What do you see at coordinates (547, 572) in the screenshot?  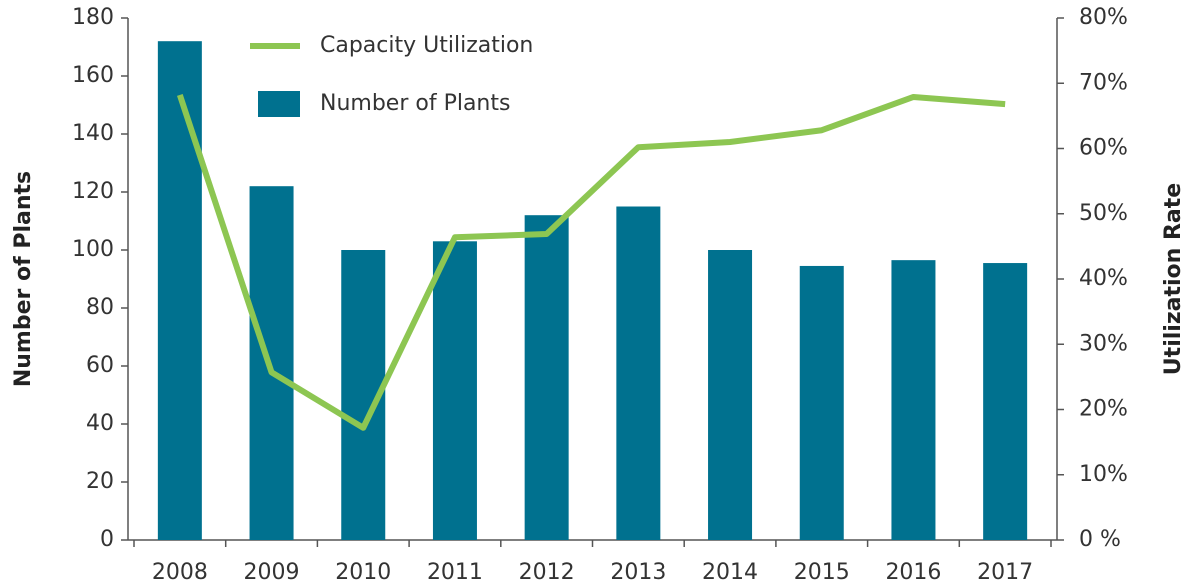 I see `x-tick-label: 2012` at bounding box center [547, 572].